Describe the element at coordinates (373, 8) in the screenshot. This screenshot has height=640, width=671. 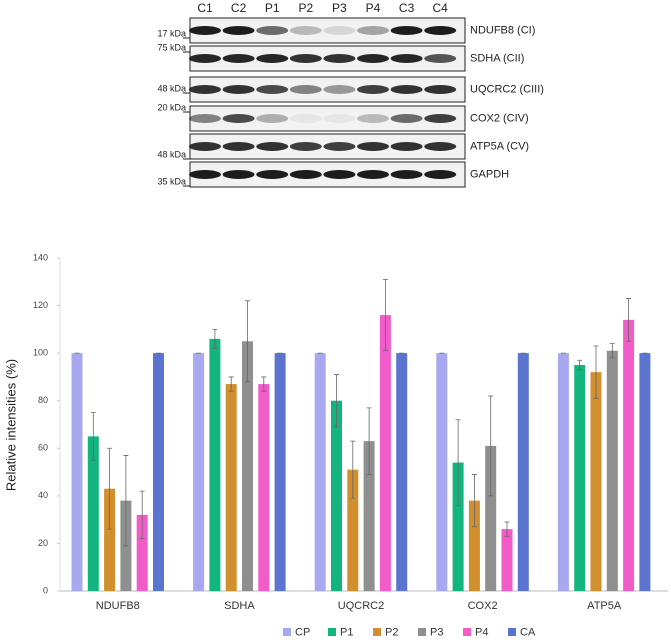
I see `lane-label: P4` at that location.